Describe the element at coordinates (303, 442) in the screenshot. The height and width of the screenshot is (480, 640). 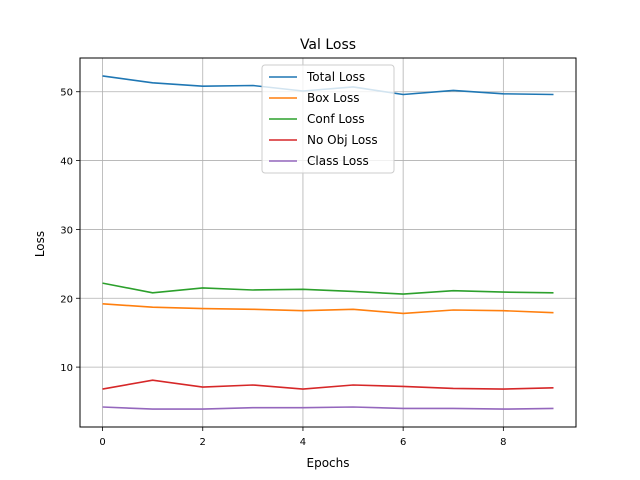
I see `x-tick-label: 4` at that location.